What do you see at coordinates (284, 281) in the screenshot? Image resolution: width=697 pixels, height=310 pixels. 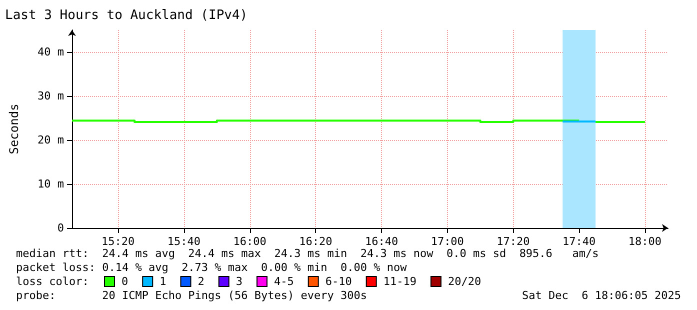 I see `legend-label: 4-5` at bounding box center [284, 281].